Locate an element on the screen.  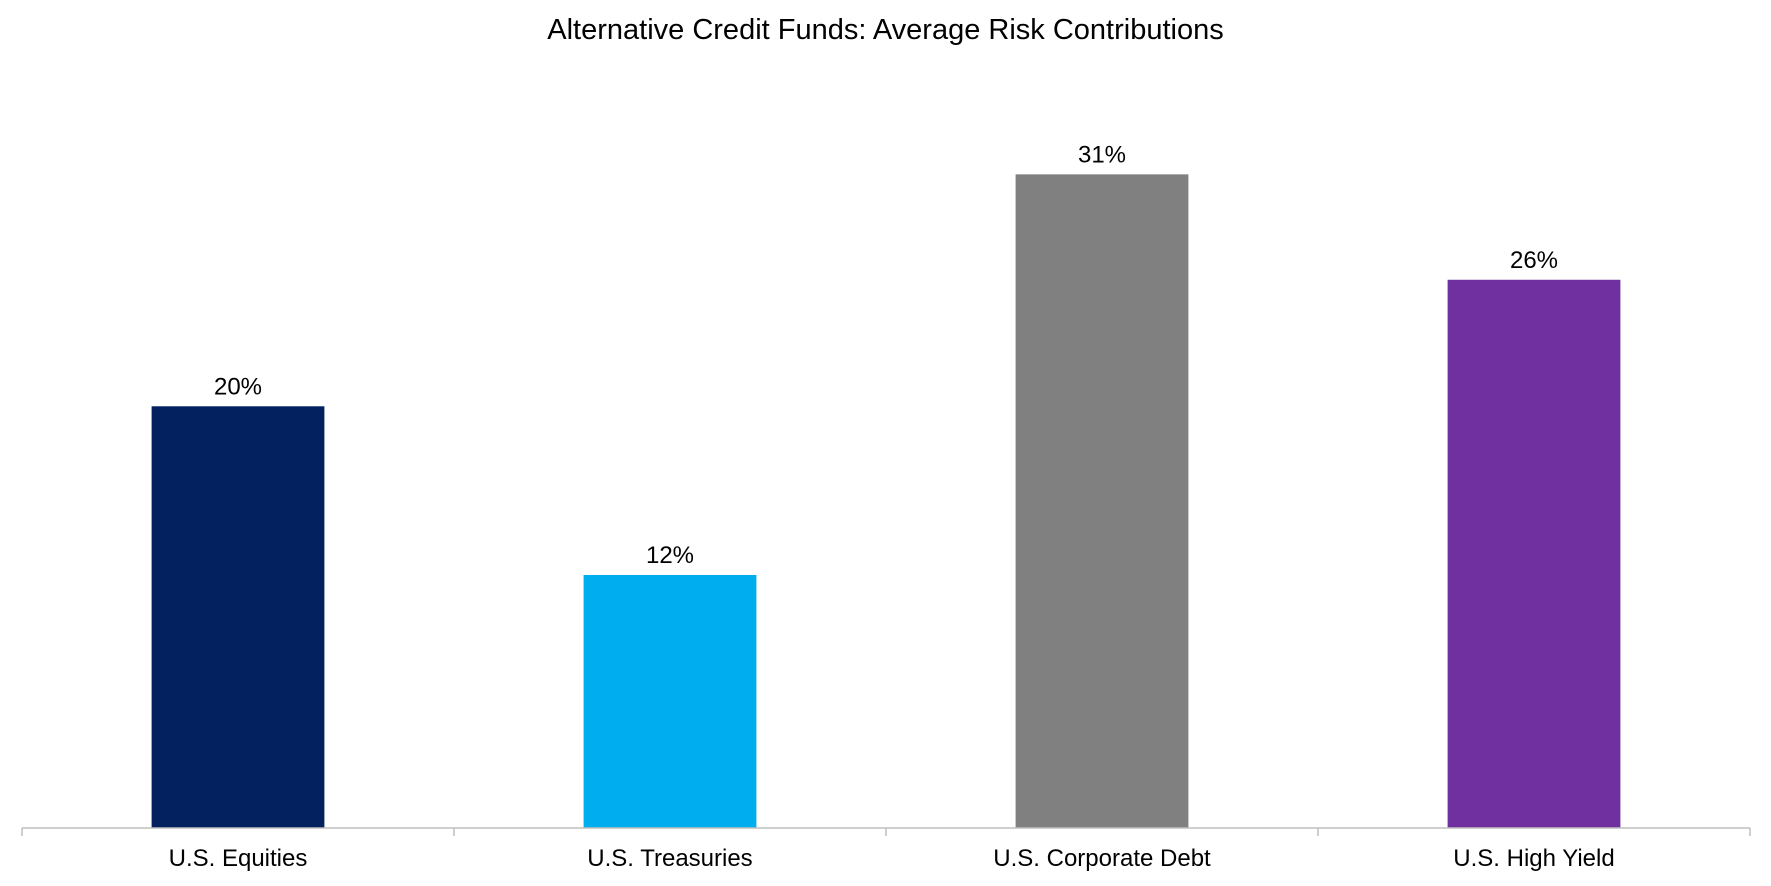
x-tick-label: U.S. Corporate Debt is located at coordinates (1102, 858).